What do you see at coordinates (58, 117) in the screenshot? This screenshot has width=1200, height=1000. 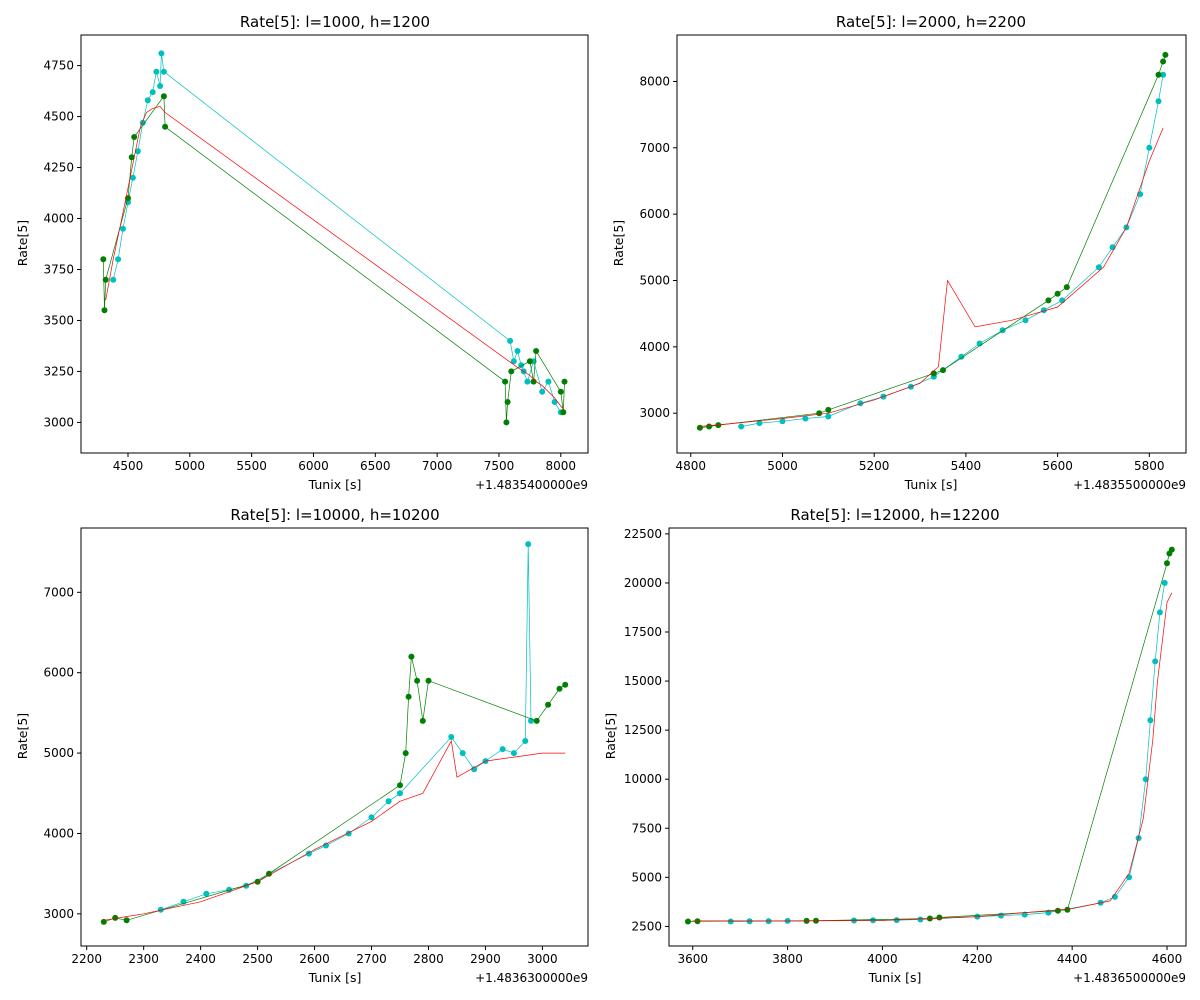 I see `y-tick-label: 4500` at bounding box center [58, 117].